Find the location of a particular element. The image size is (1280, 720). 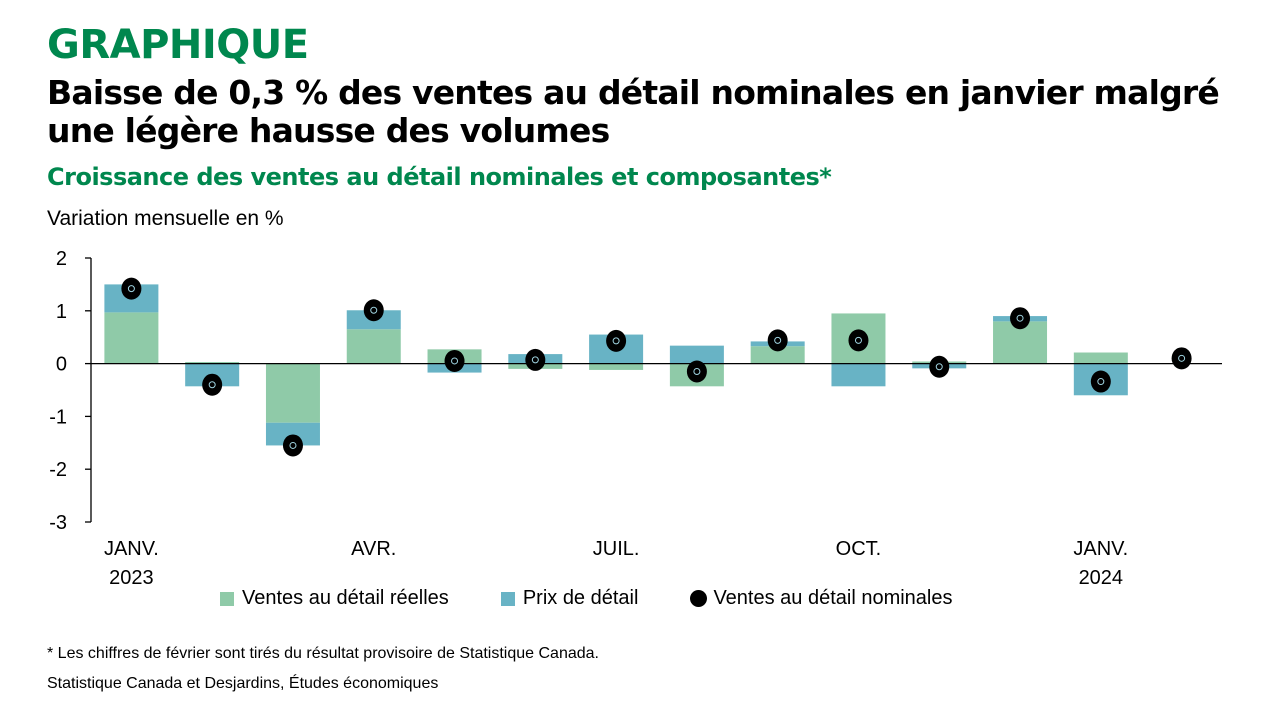

y-tick-label: 2 is located at coordinates (61, 259).